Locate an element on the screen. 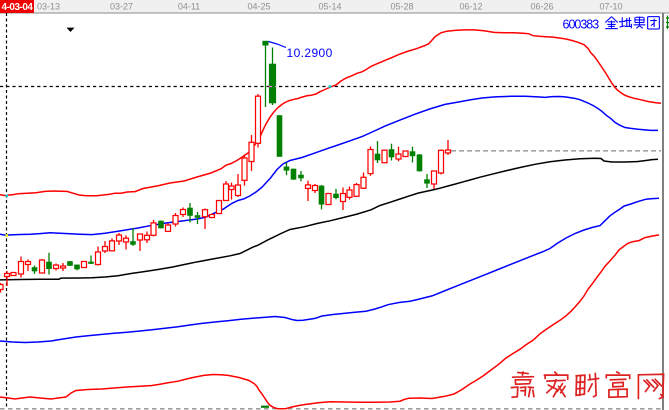  svg-text: 10.2900 is located at coordinates (310, 53).